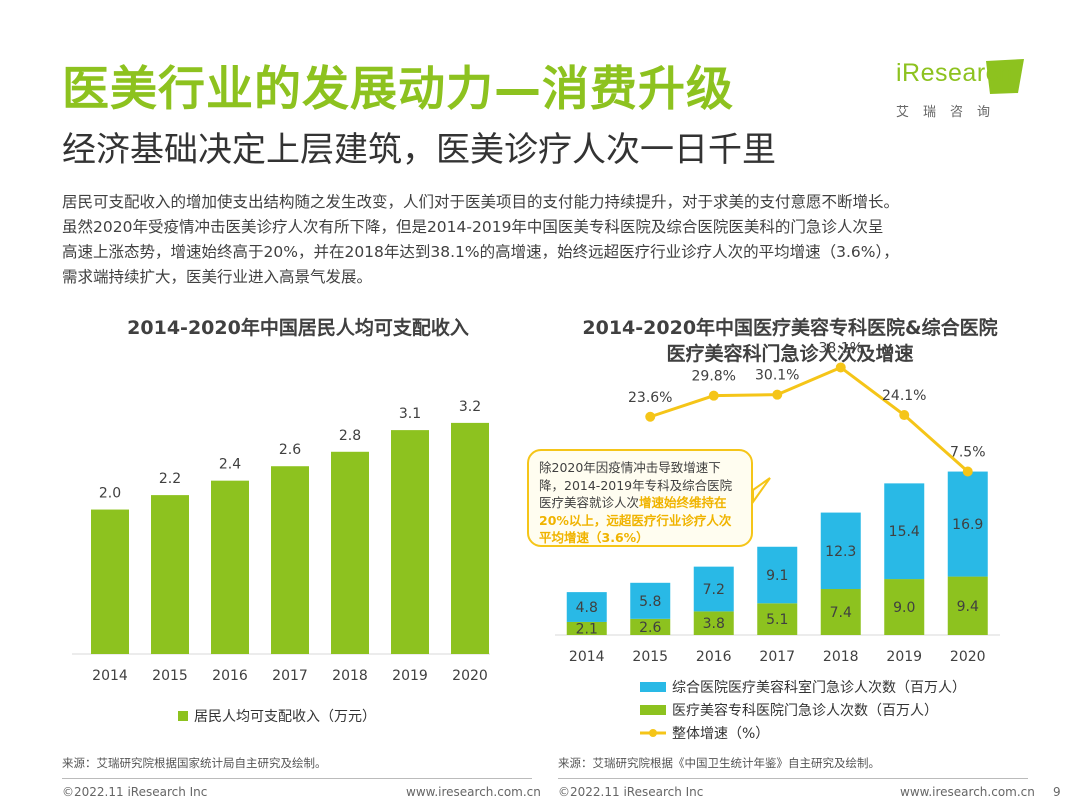  I want to click on general-value-label: 5.8, so click(650, 602).